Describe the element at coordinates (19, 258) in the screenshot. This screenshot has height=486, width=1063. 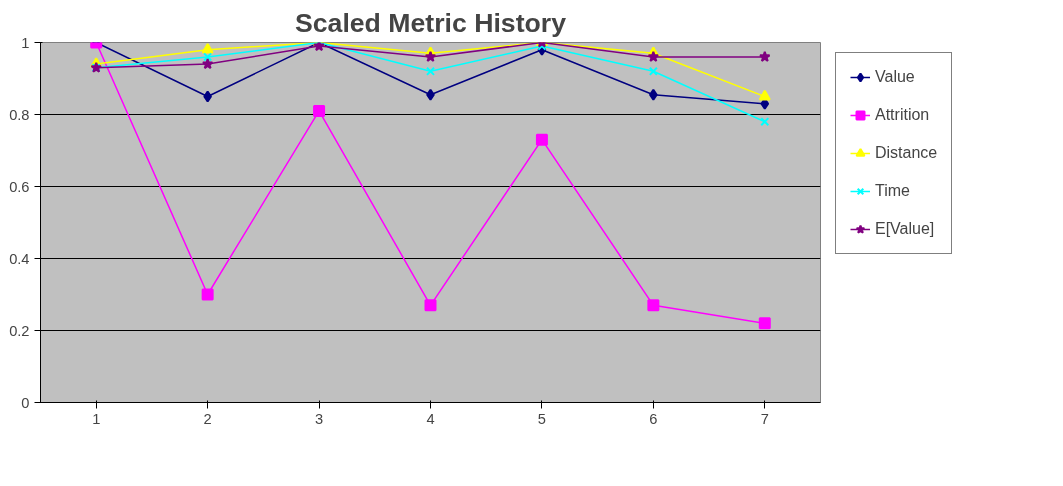
I see `y-tick-label: 0.4` at that location.